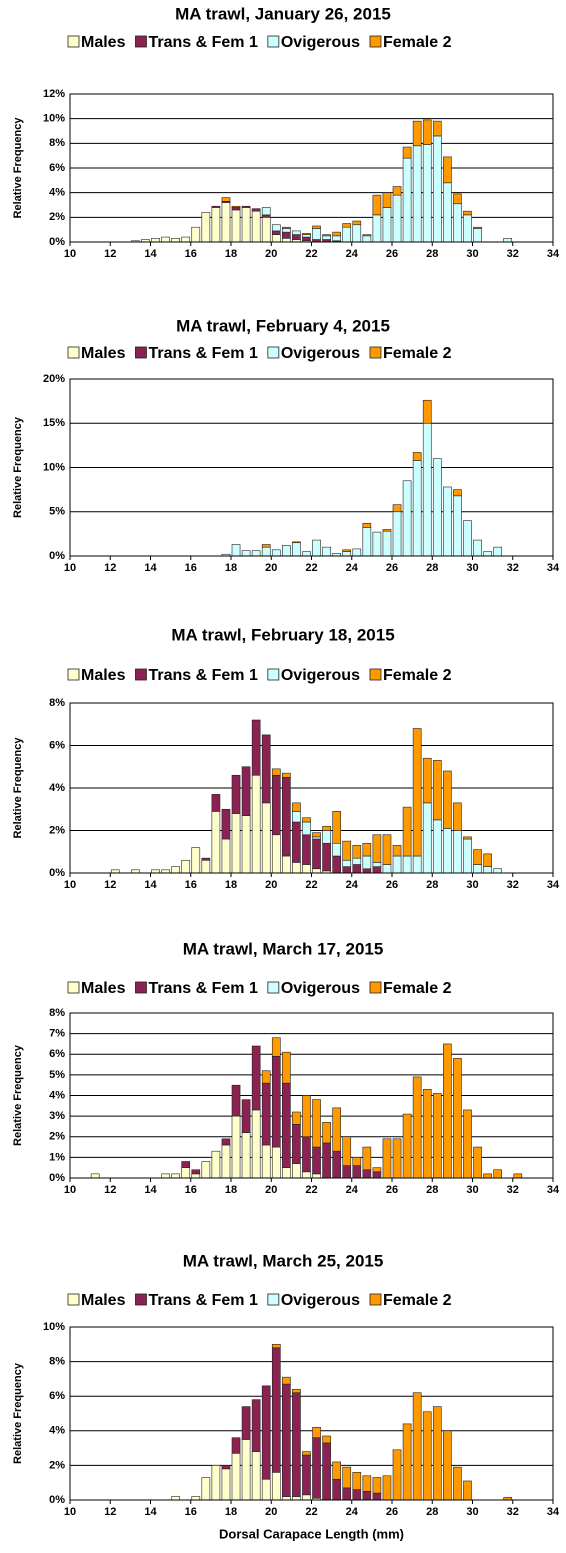 The image size is (566, 1553). Describe the element at coordinates (513, 254) in the screenshot. I see `x-tick-label: 32` at that location.